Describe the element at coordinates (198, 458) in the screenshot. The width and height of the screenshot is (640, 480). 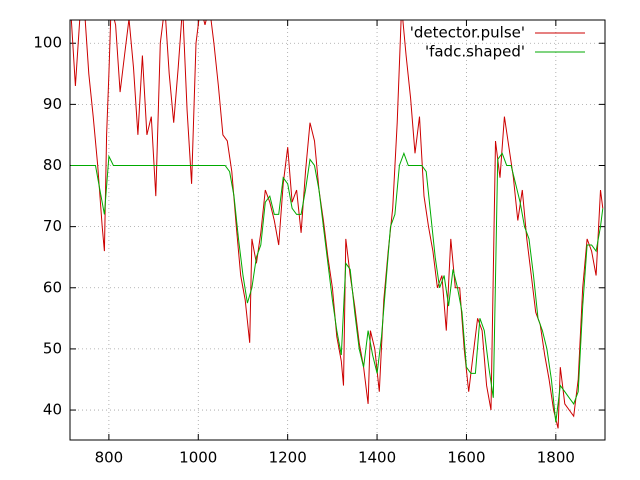
I see `x-tick-label: 1000` at that location.